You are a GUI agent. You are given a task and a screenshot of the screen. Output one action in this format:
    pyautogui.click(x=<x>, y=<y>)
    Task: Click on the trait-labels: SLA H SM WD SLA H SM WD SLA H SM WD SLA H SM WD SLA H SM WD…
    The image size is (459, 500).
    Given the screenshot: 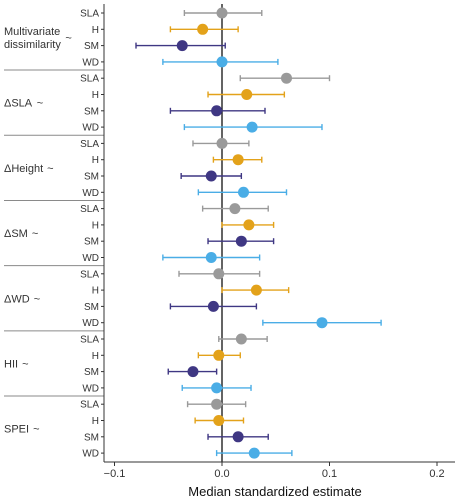 What is the action you would take?
    pyautogui.click(x=92, y=234)
    